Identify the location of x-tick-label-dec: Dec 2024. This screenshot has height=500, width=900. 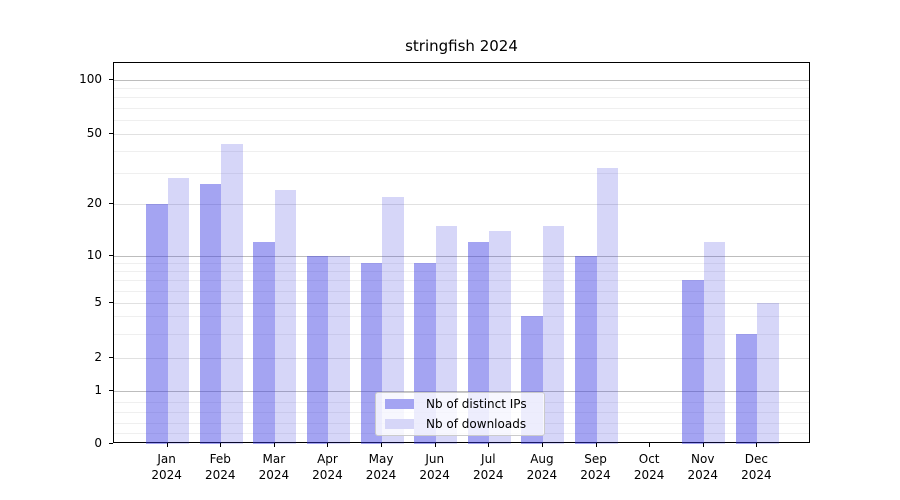
(756, 467).